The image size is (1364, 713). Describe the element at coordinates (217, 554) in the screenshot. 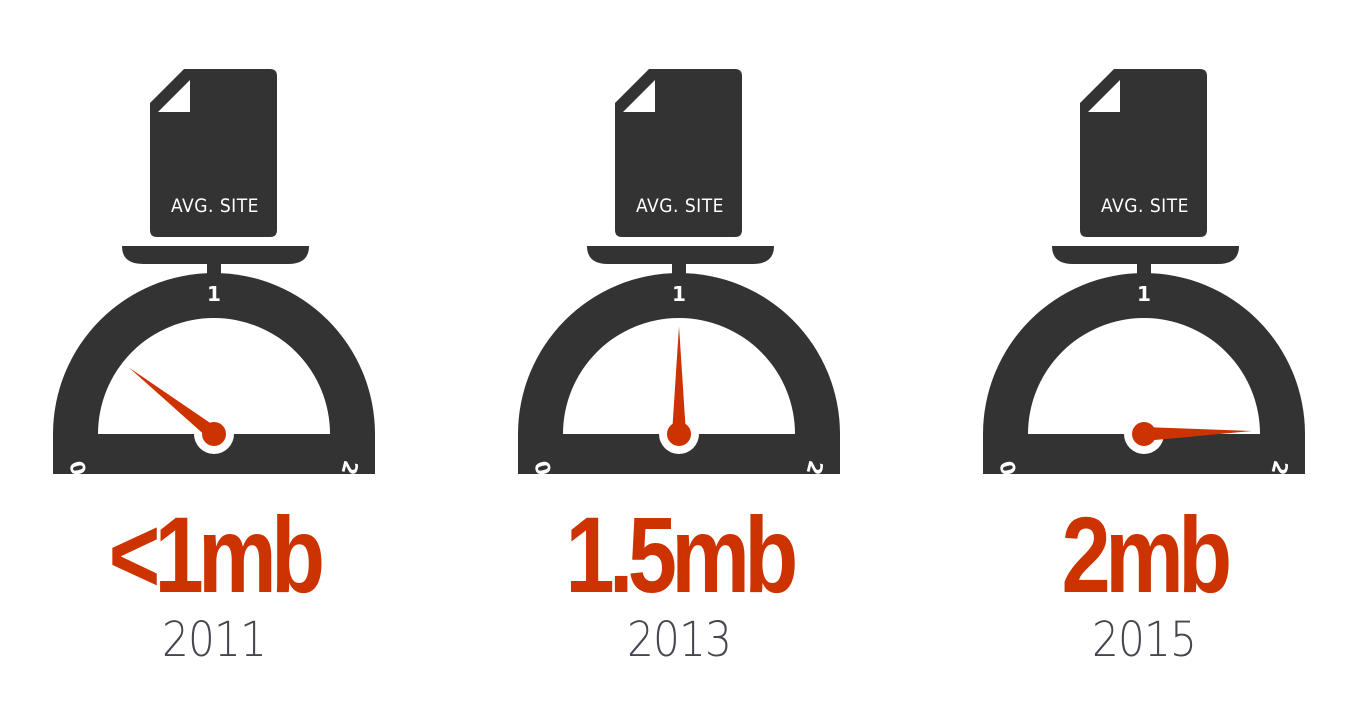

I see `size-value-label: <1mb` at that location.